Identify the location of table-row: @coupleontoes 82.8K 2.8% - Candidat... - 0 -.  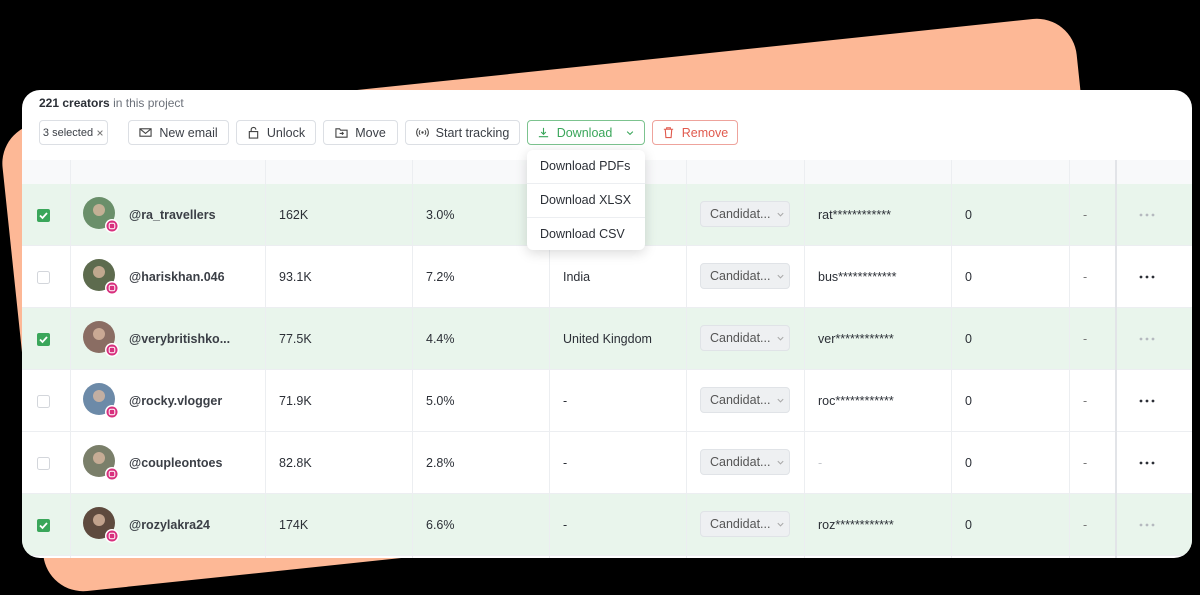
(607, 463).